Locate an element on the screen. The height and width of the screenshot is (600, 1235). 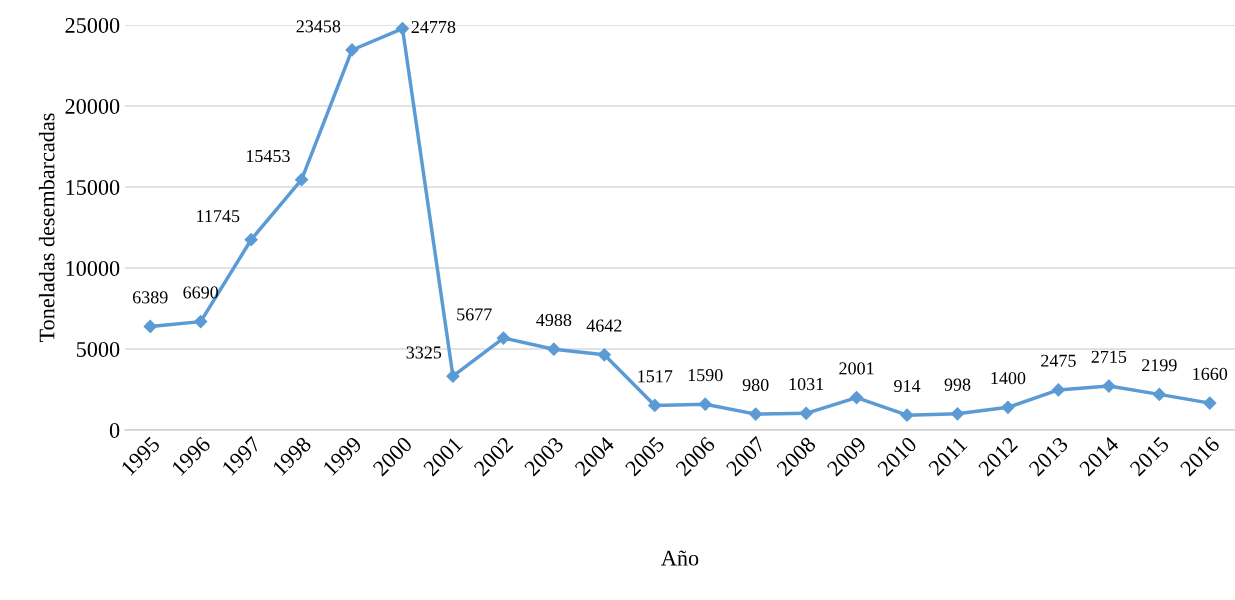
data-label: 6389 is located at coordinates (150, 297).